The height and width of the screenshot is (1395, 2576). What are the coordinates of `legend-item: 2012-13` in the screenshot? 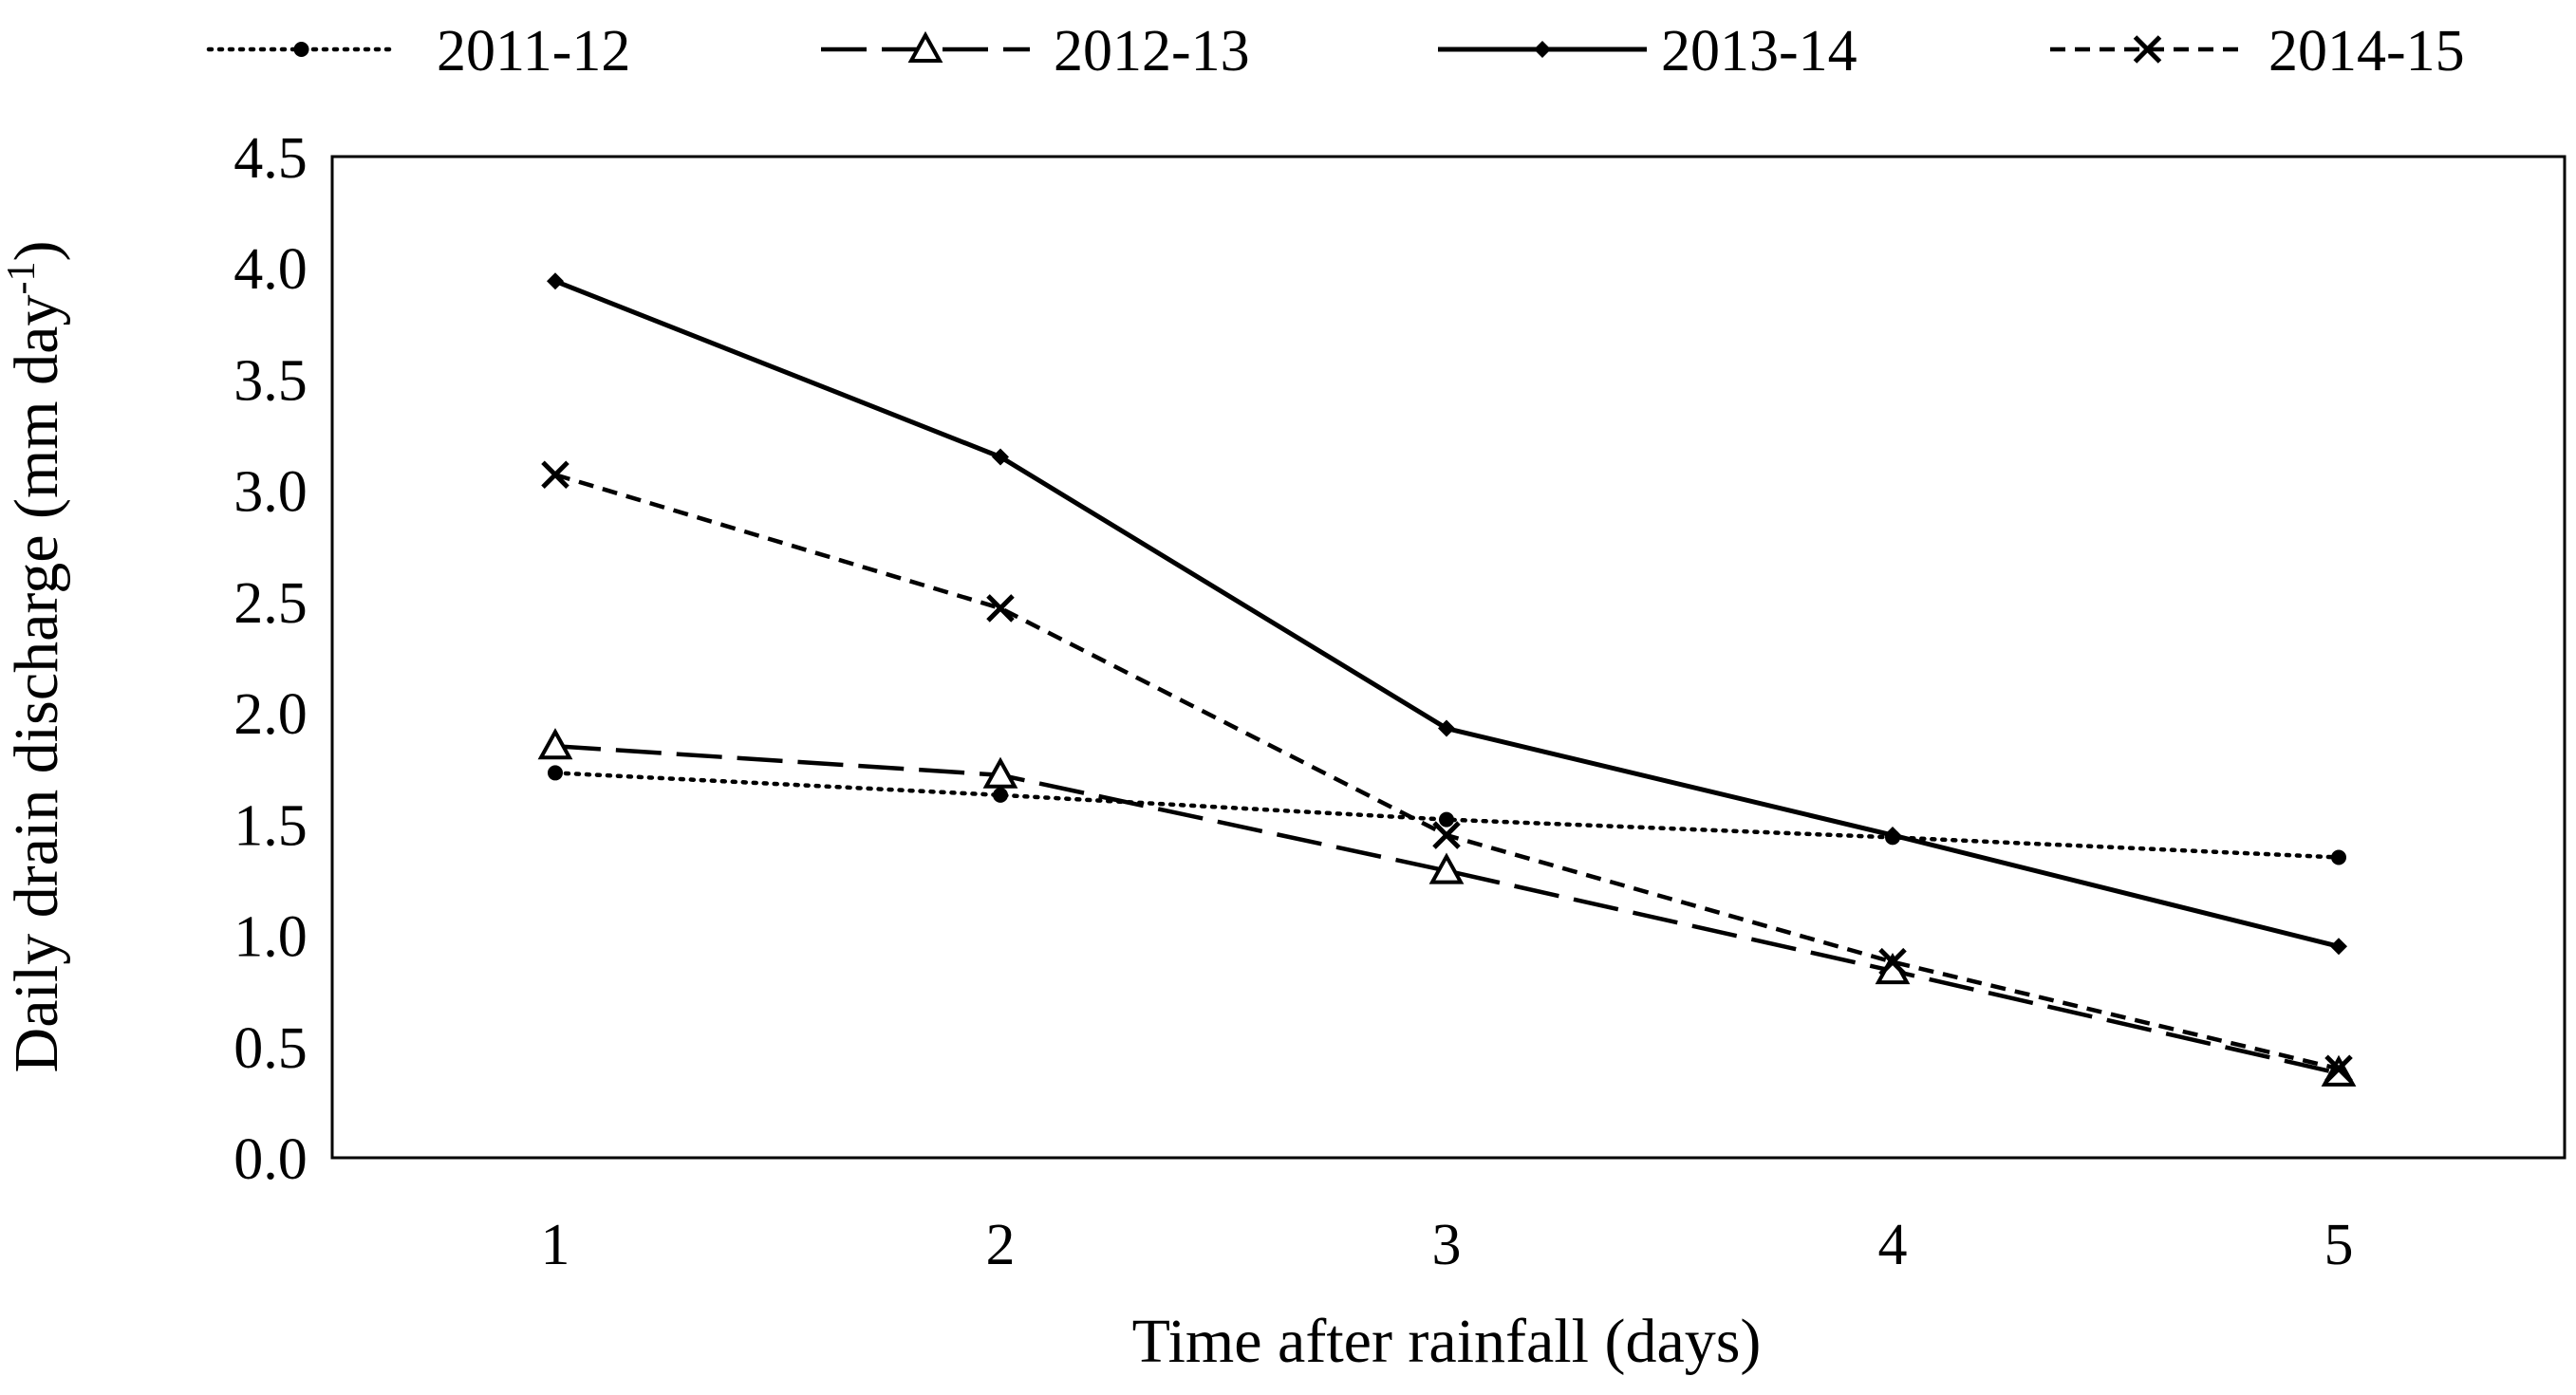 It's located at (1035, 51).